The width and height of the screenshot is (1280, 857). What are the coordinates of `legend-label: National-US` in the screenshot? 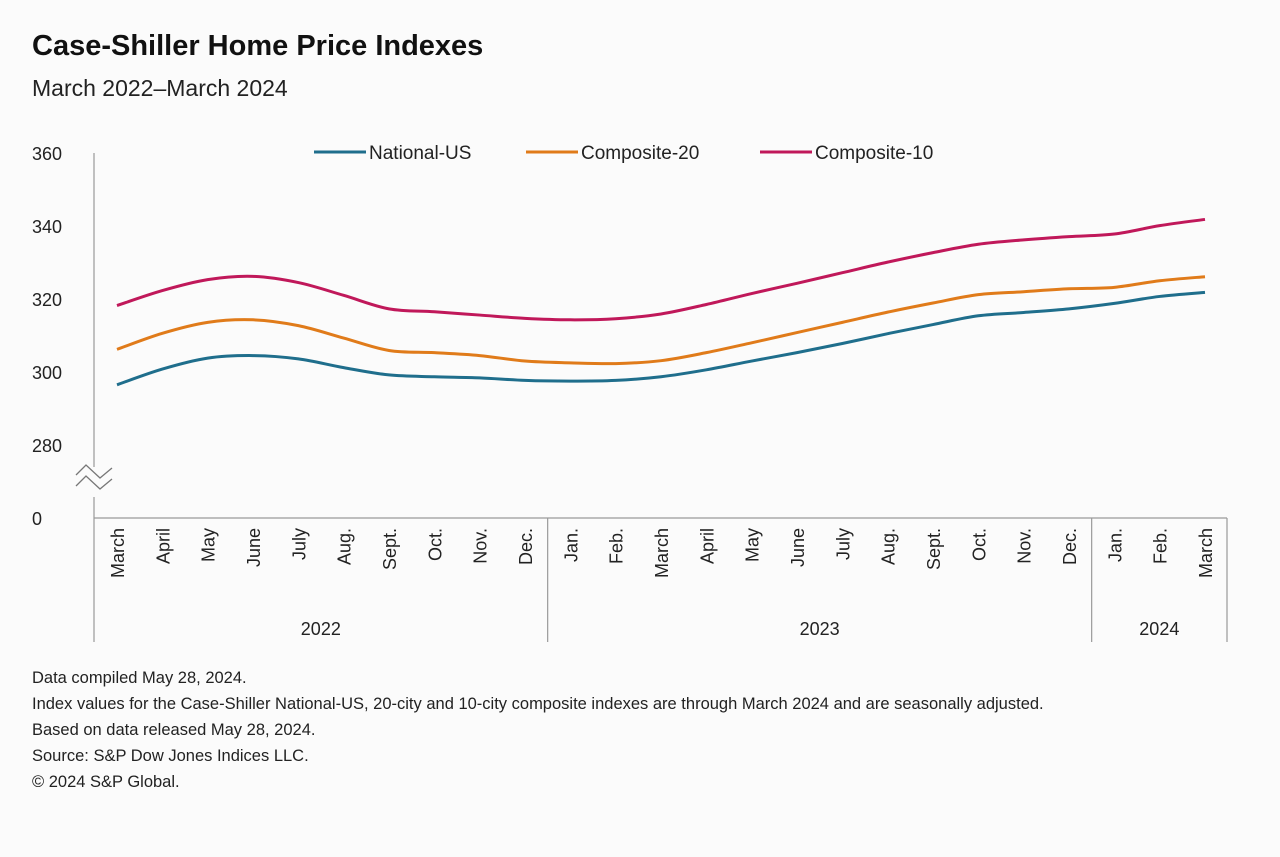 It's located at (420, 153).